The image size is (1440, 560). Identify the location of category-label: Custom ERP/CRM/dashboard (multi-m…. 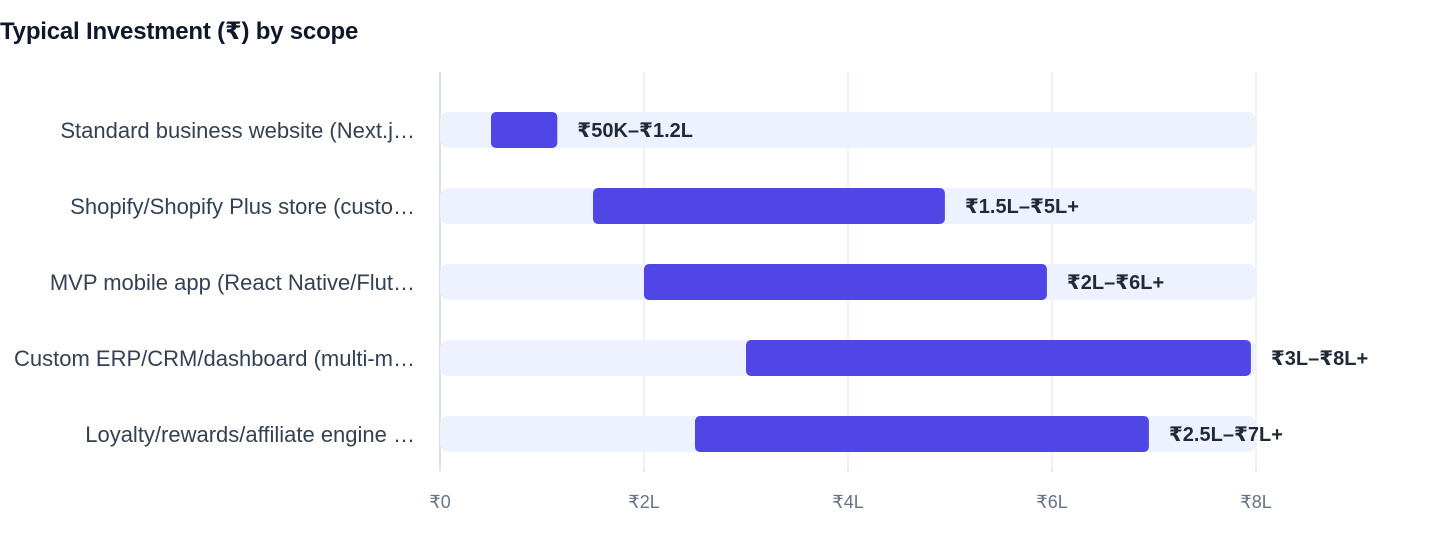
(214, 358).